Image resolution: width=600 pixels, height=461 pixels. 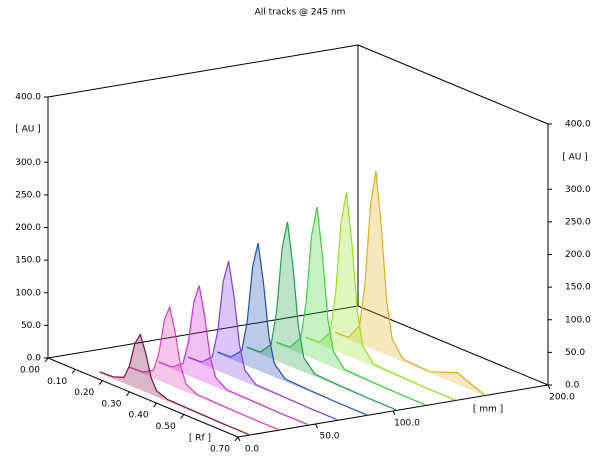 What do you see at coordinates (575, 158) in the screenshot?
I see `y2-axis-label: [ AU ]` at bounding box center [575, 158].